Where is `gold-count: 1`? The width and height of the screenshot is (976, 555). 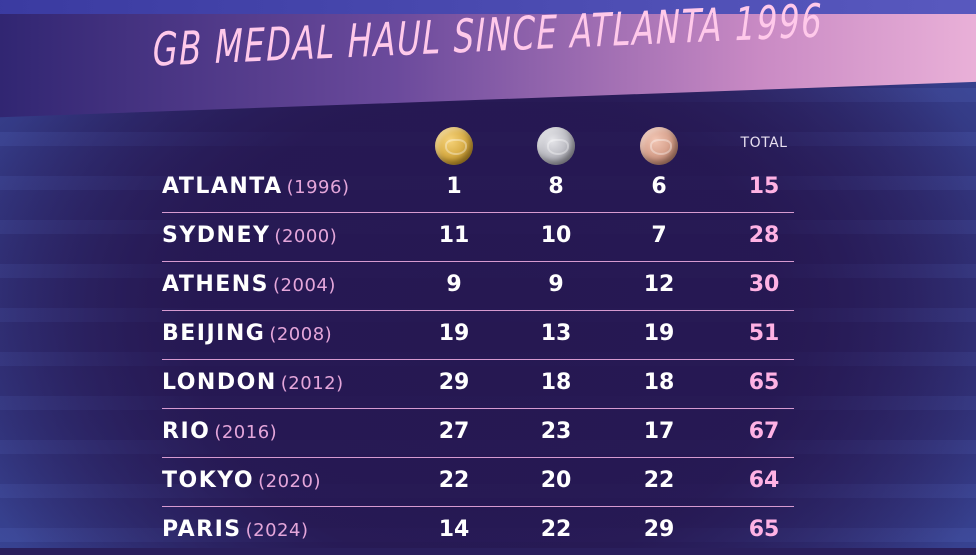 gold-count: 1 is located at coordinates (454, 186).